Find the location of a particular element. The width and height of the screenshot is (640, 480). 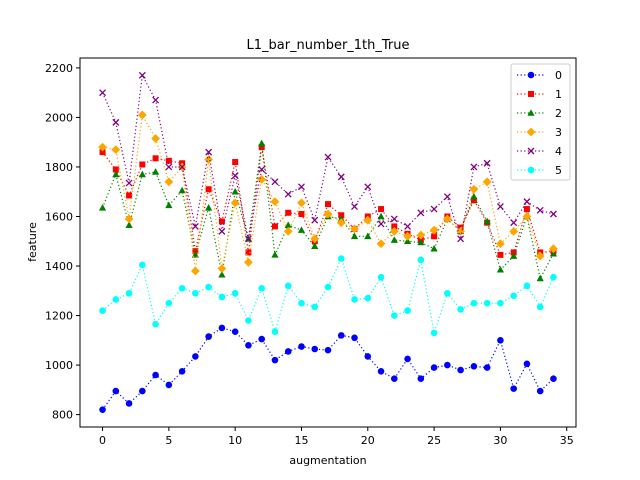

y-tick-label: 1200 is located at coordinates (59, 316).